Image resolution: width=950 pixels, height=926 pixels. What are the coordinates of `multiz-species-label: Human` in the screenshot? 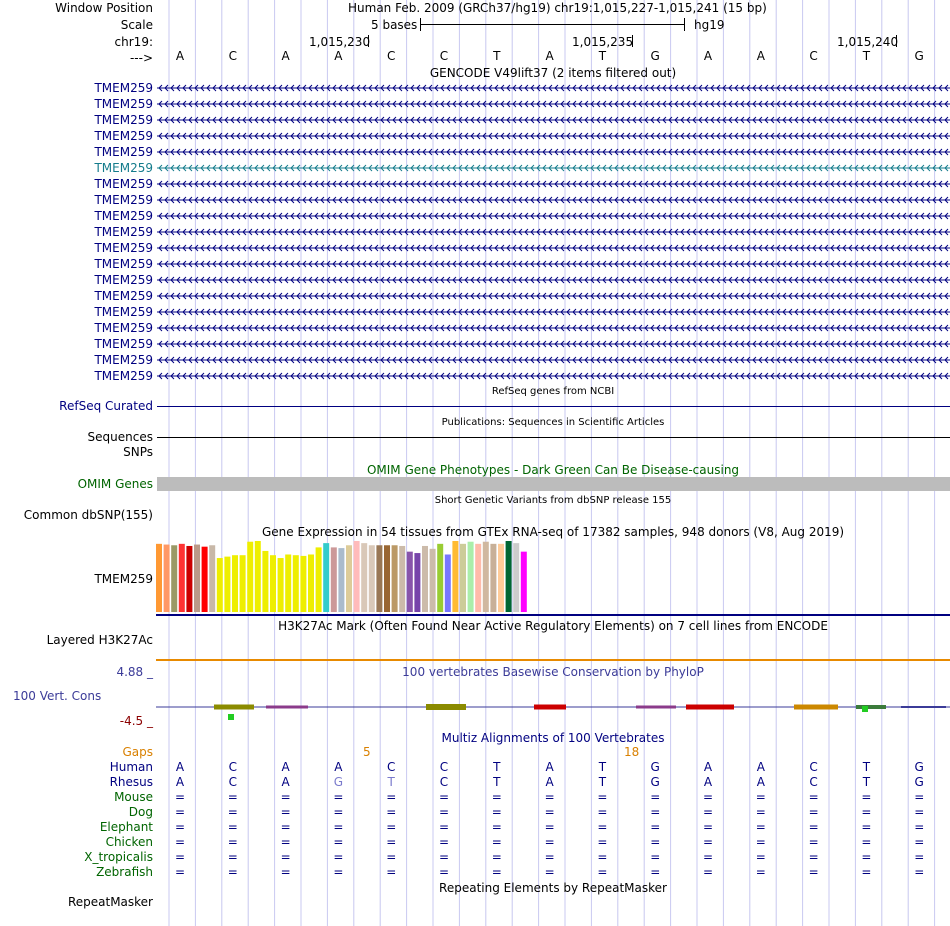 It's located at (131, 767).